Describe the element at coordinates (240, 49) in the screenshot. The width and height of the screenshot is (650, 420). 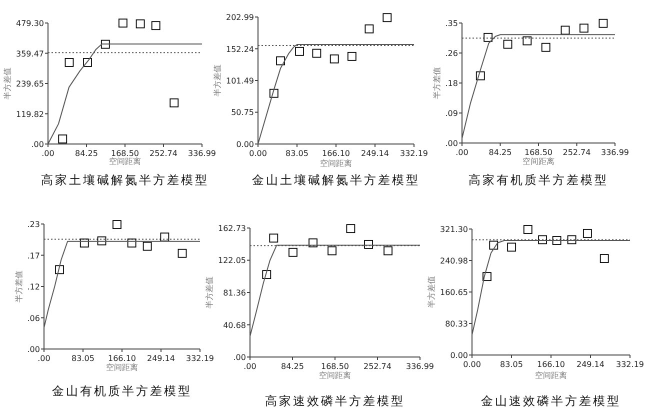
I see `y-tick-label: 152.24` at that location.